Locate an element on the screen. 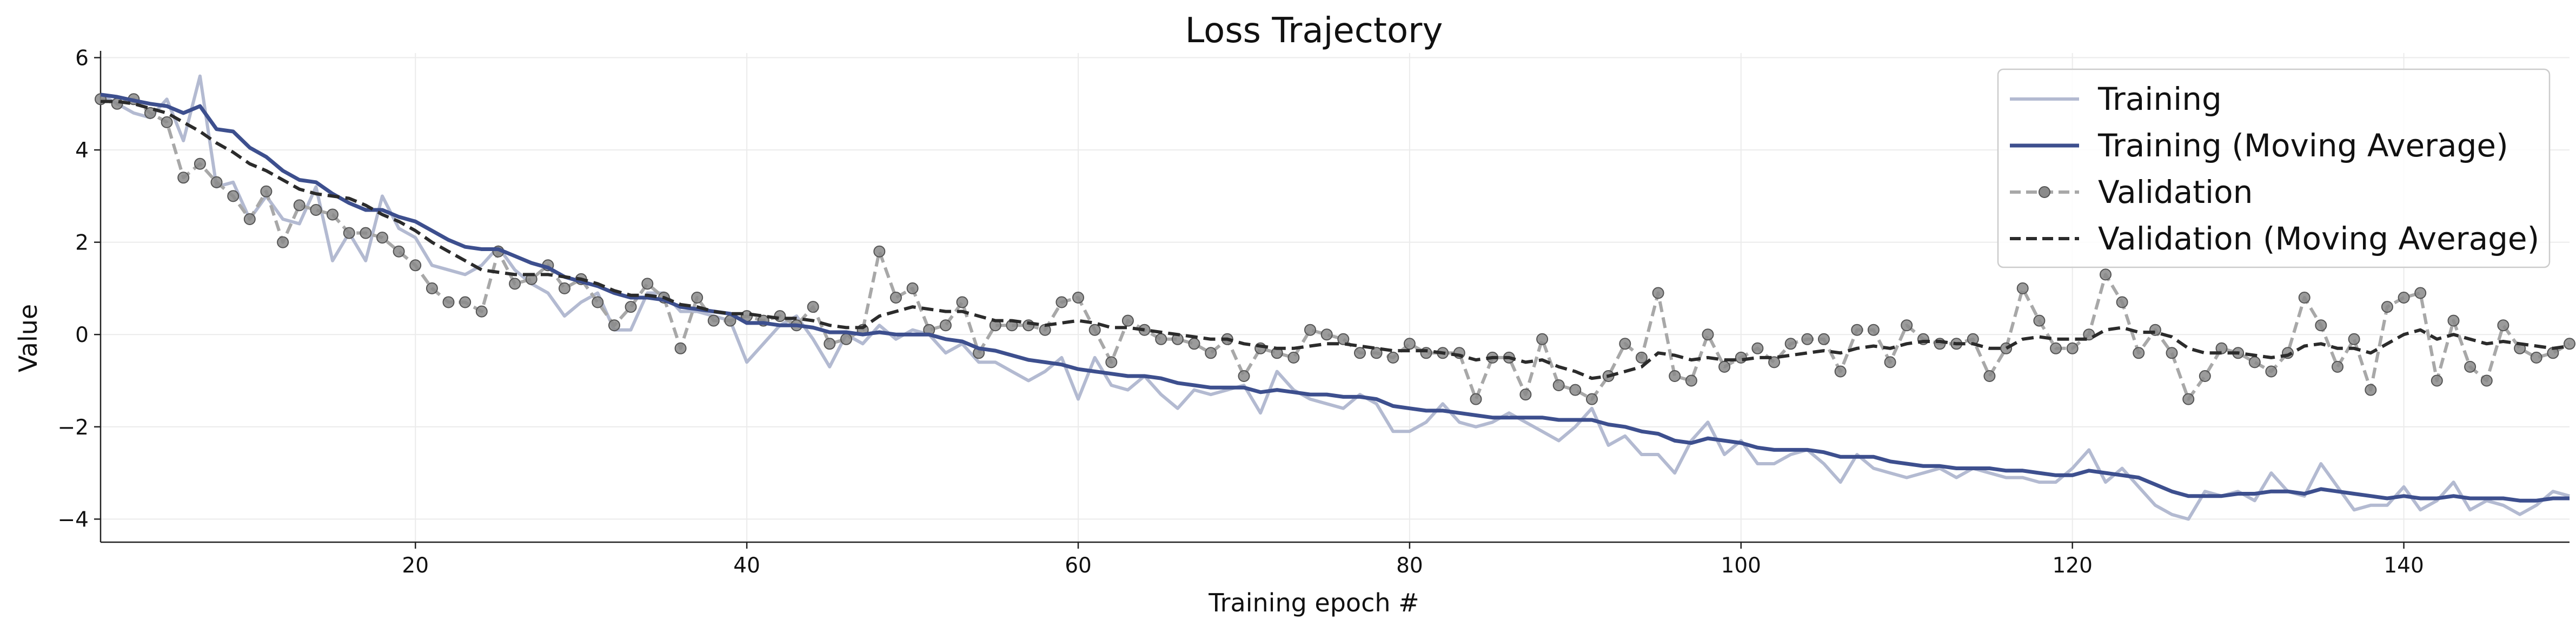  y-tick-label: −4 is located at coordinates (74, 520).